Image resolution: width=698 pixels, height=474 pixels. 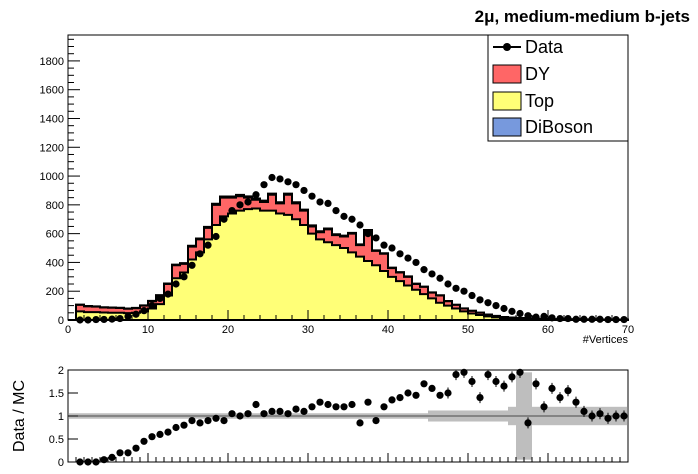 I want to click on legend-label-data: Data, so click(x=544, y=47).